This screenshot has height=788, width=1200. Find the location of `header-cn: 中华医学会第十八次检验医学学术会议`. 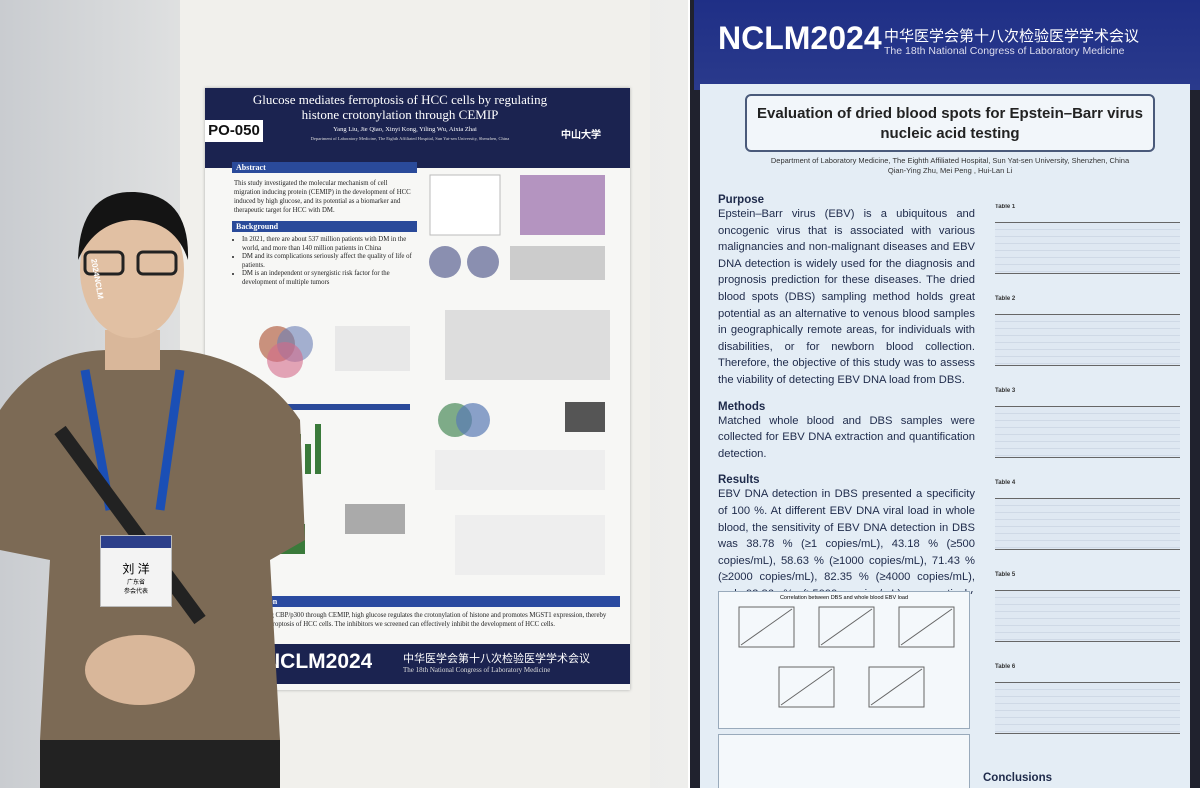

header-cn: 中华医学会第十八次检验医学学术会议 is located at coordinates (1012, 36).